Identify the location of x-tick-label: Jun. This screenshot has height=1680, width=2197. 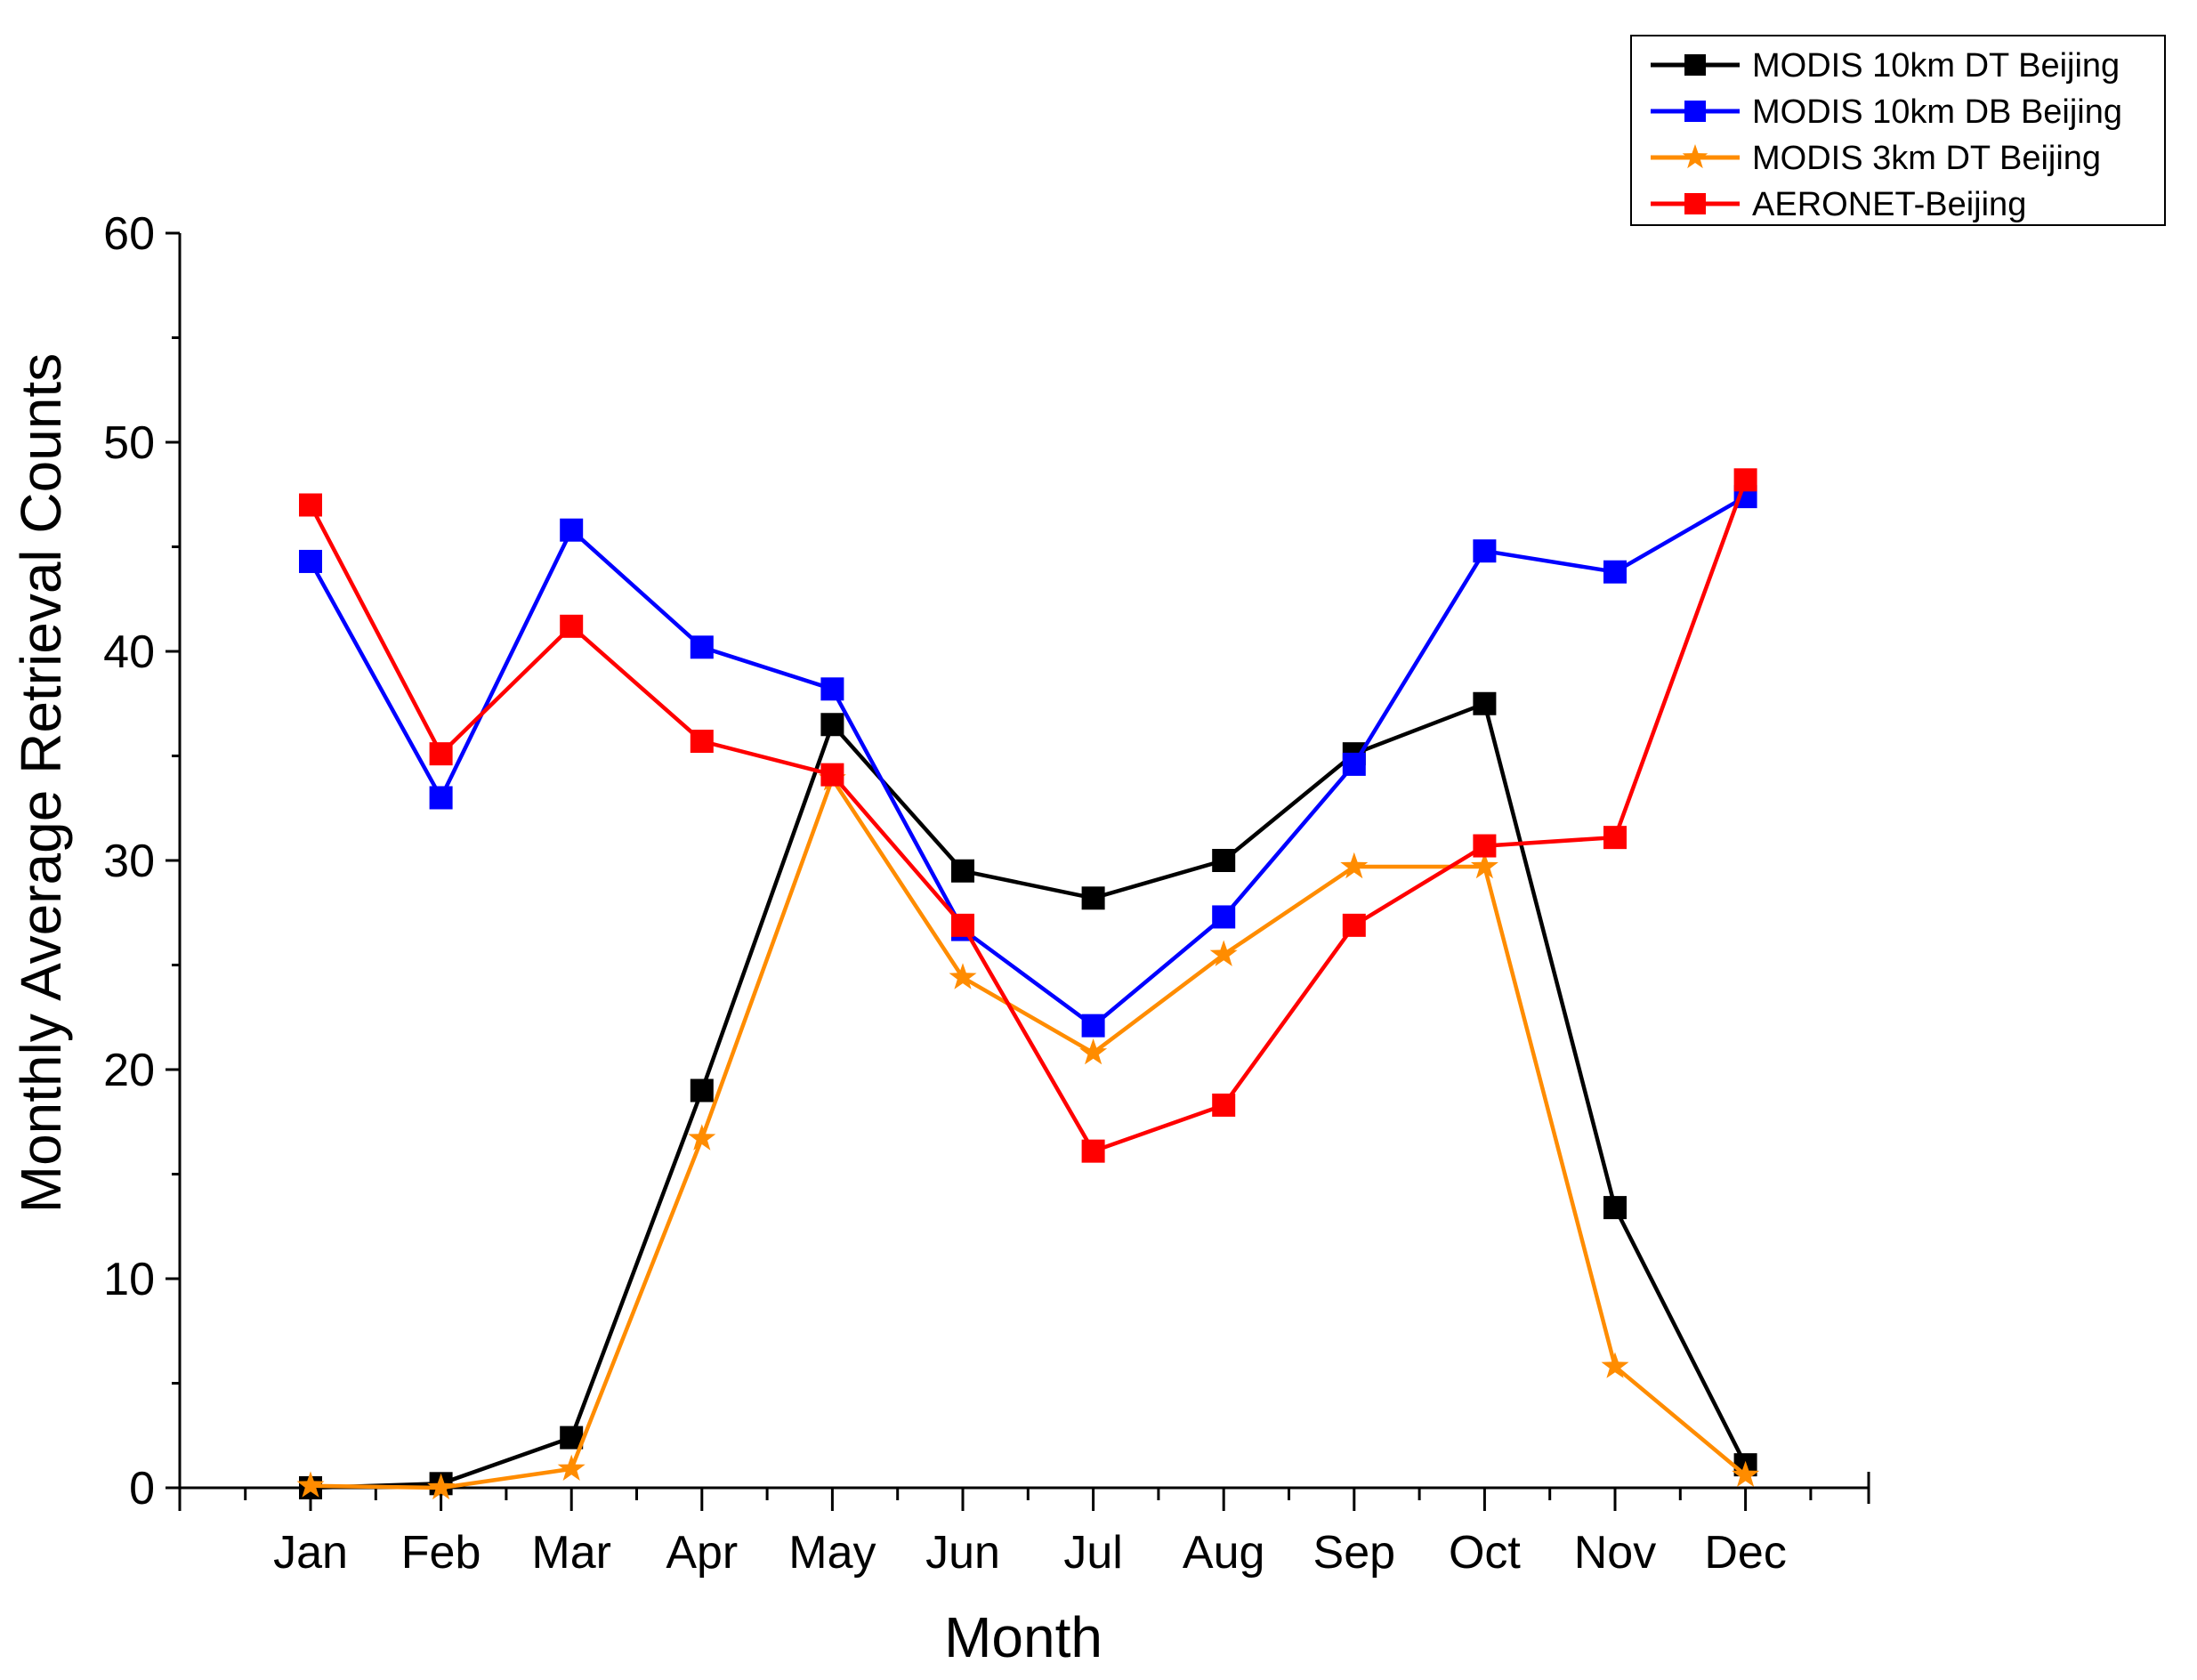
(962, 1553).